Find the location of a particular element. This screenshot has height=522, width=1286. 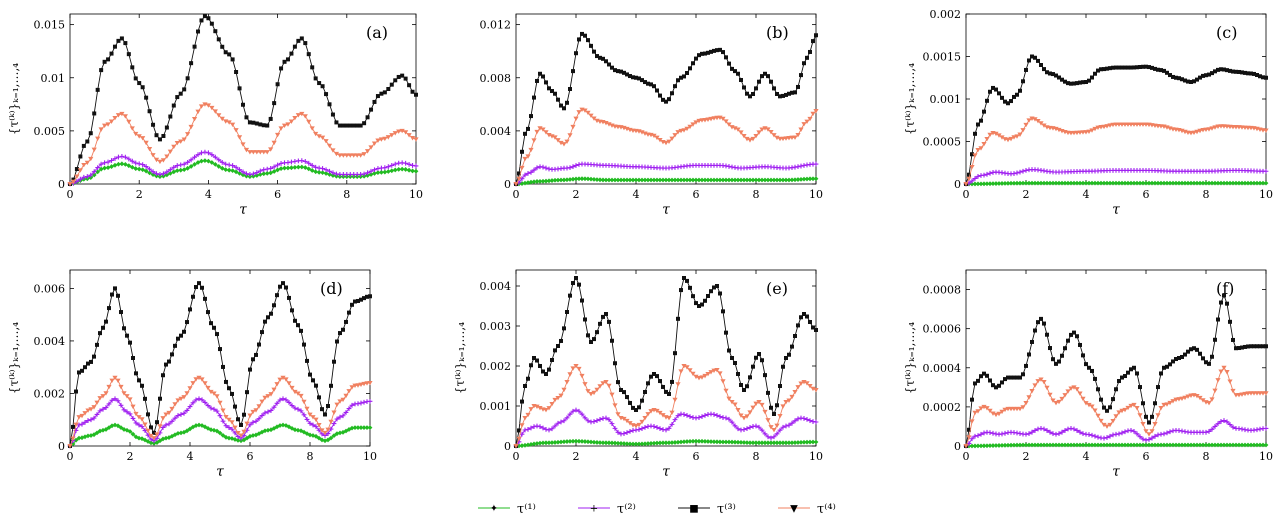

y-tick-label: 0 is located at coordinates (507, 446).